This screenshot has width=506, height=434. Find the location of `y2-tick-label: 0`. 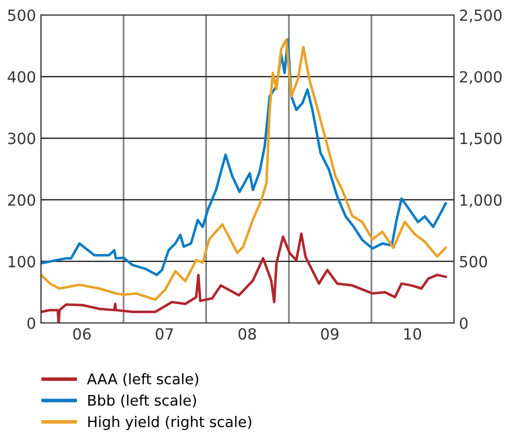

y2-tick-label: 0 is located at coordinates (464, 323).